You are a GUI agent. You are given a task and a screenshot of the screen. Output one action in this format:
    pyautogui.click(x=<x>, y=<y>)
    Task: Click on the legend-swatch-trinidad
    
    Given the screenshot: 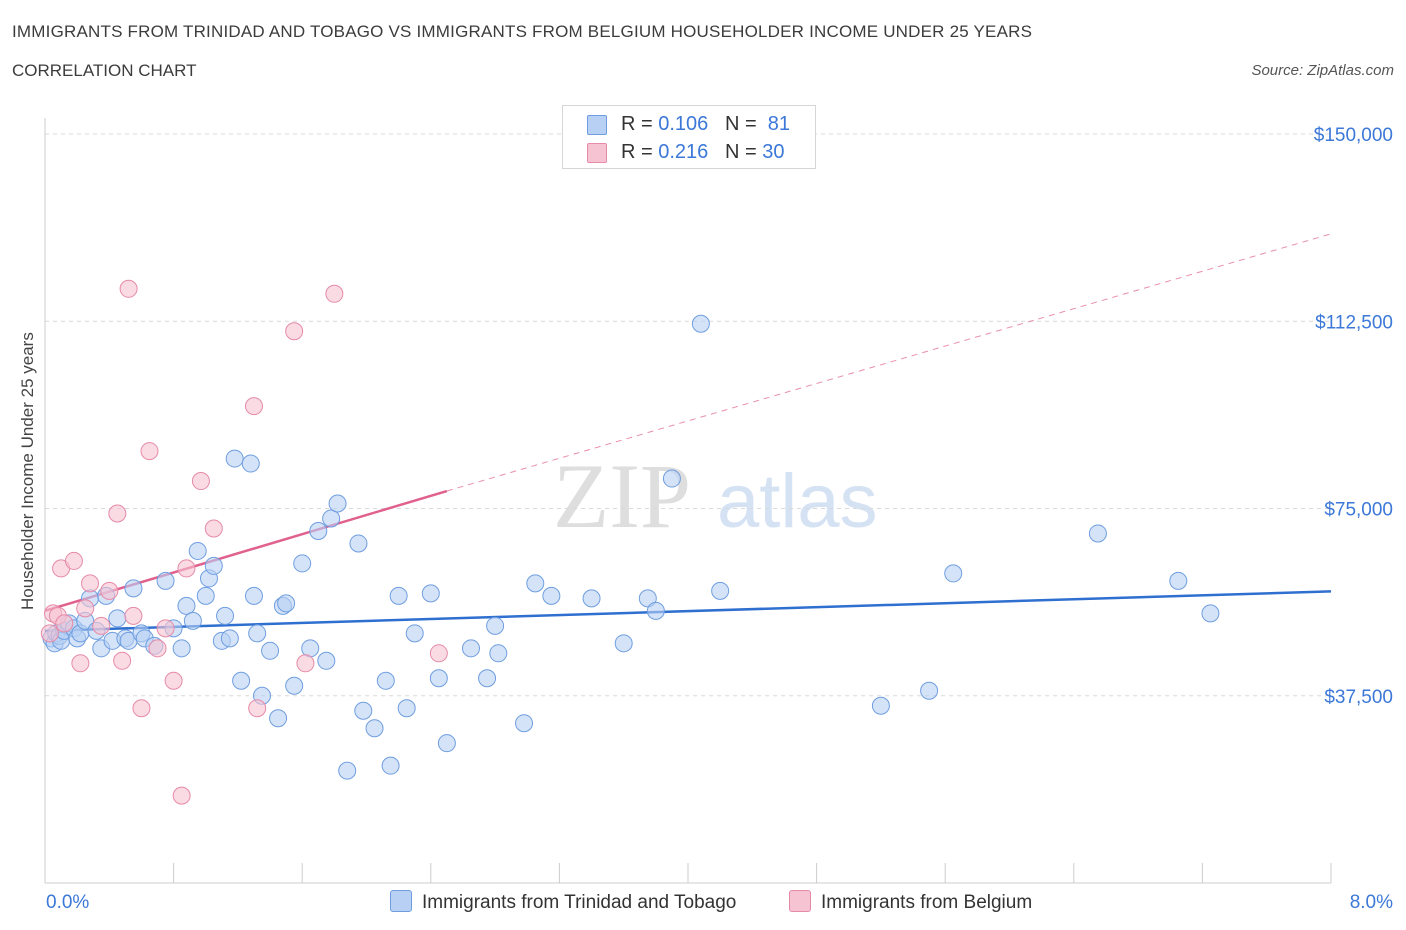 What is the action you would take?
    pyautogui.click(x=597, y=125)
    